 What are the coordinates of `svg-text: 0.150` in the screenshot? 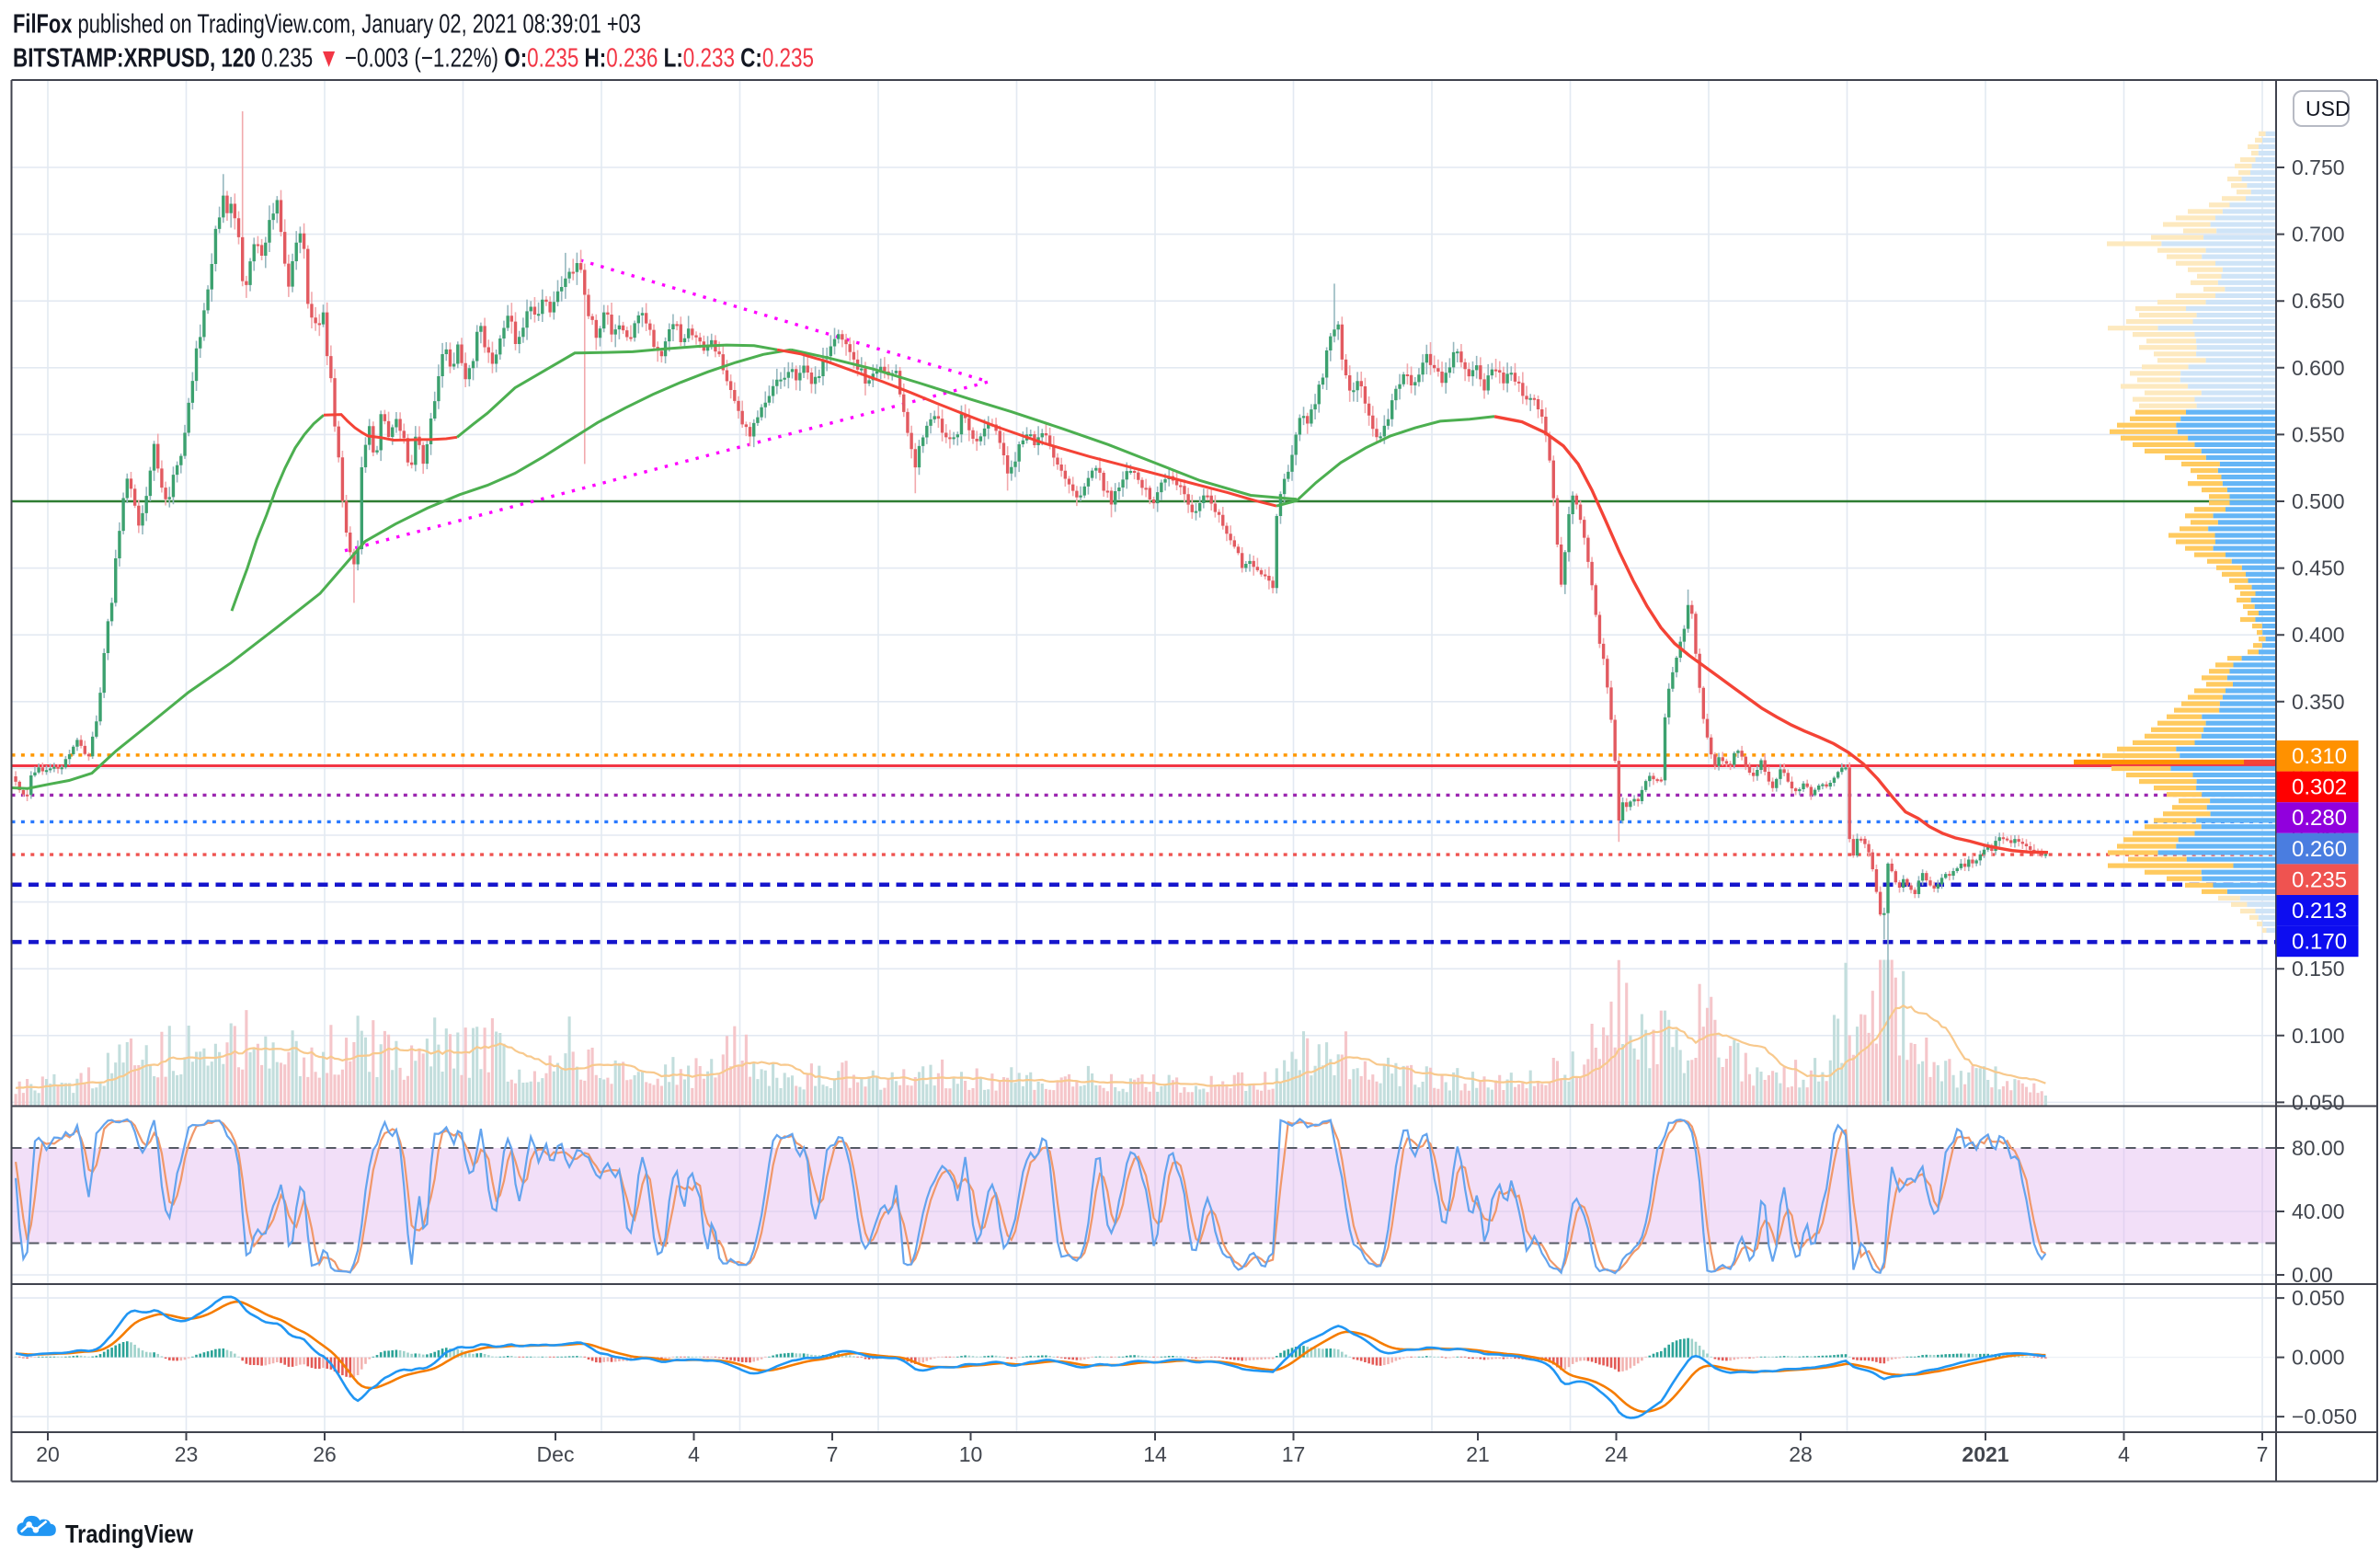 It's located at (2318, 969).